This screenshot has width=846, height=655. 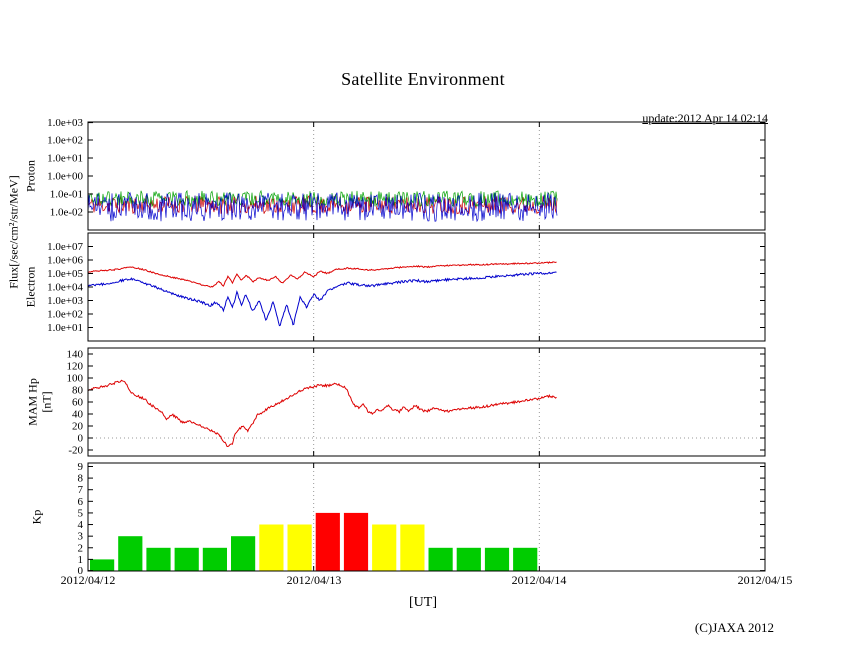 What do you see at coordinates (65, 288) in the screenshot?
I see `y-tick-label: 1.0e+04` at bounding box center [65, 288].